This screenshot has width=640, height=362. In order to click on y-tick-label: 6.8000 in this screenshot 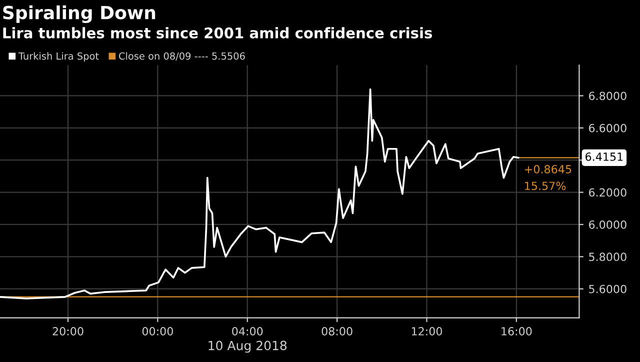, I will do `click(607, 96)`.